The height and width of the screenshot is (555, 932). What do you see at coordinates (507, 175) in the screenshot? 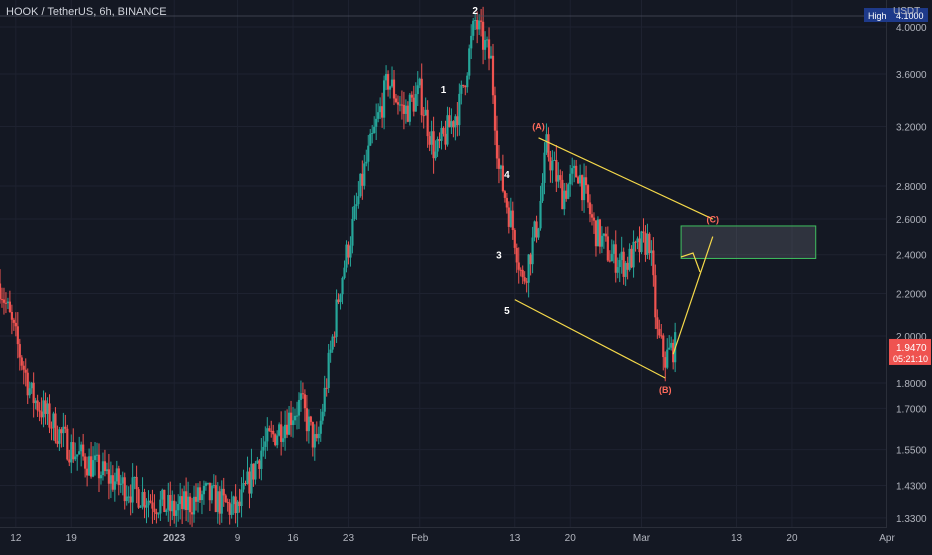
I see `wave-label: 4` at bounding box center [507, 175].